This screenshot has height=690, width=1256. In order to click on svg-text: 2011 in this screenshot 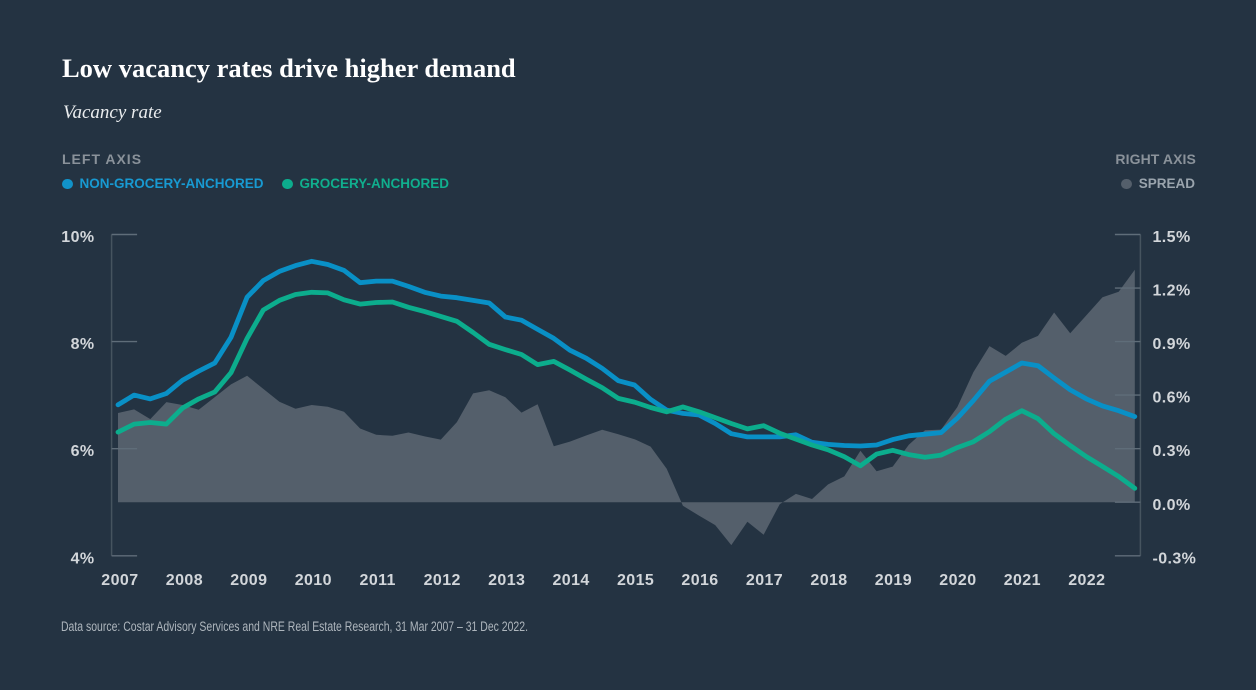, I will do `click(378, 580)`.